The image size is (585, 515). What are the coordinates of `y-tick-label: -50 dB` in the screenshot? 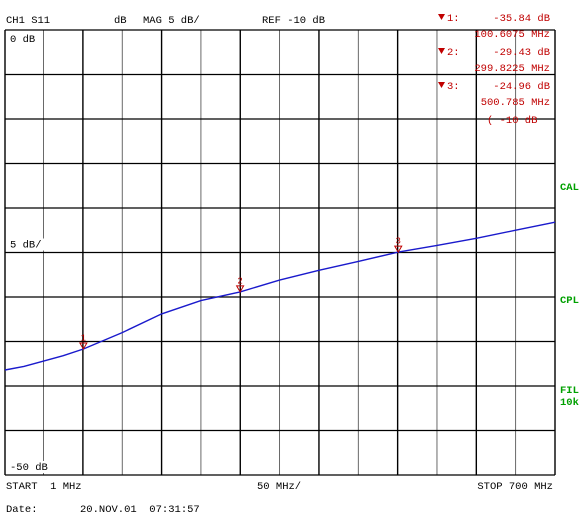 It's located at (29, 468).